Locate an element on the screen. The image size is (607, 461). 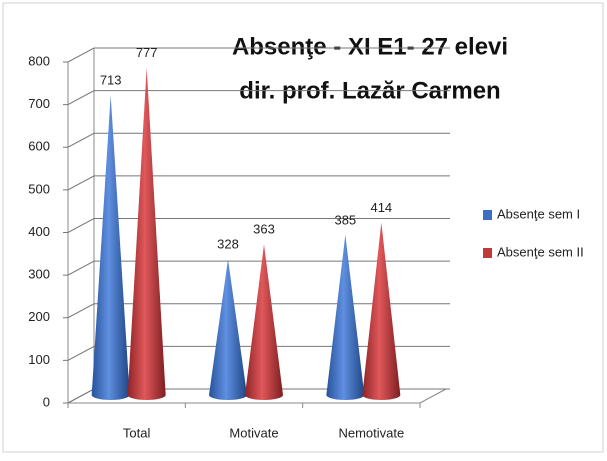
x-tick-label: Motivate is located at coordinates (253, 432).